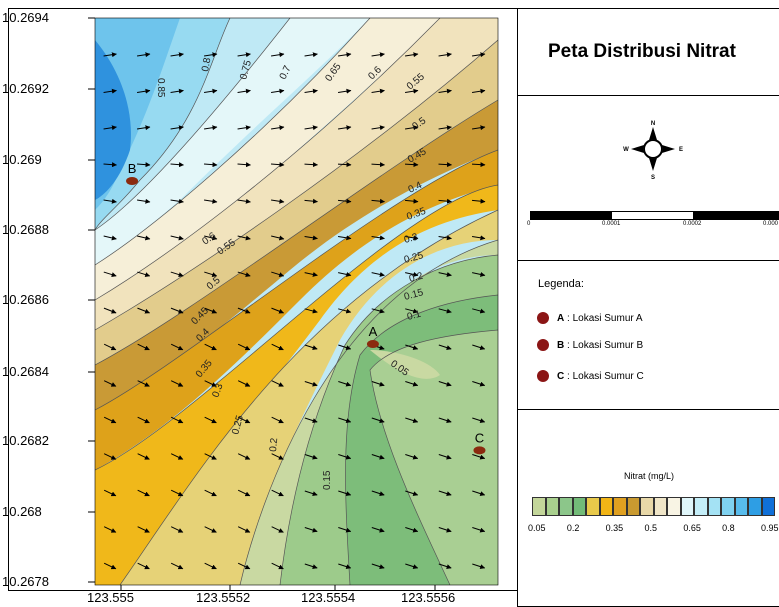 The height and width of the screenshot is (607, 779). I want to click on contour-label: 0.75, so click(246, 70).